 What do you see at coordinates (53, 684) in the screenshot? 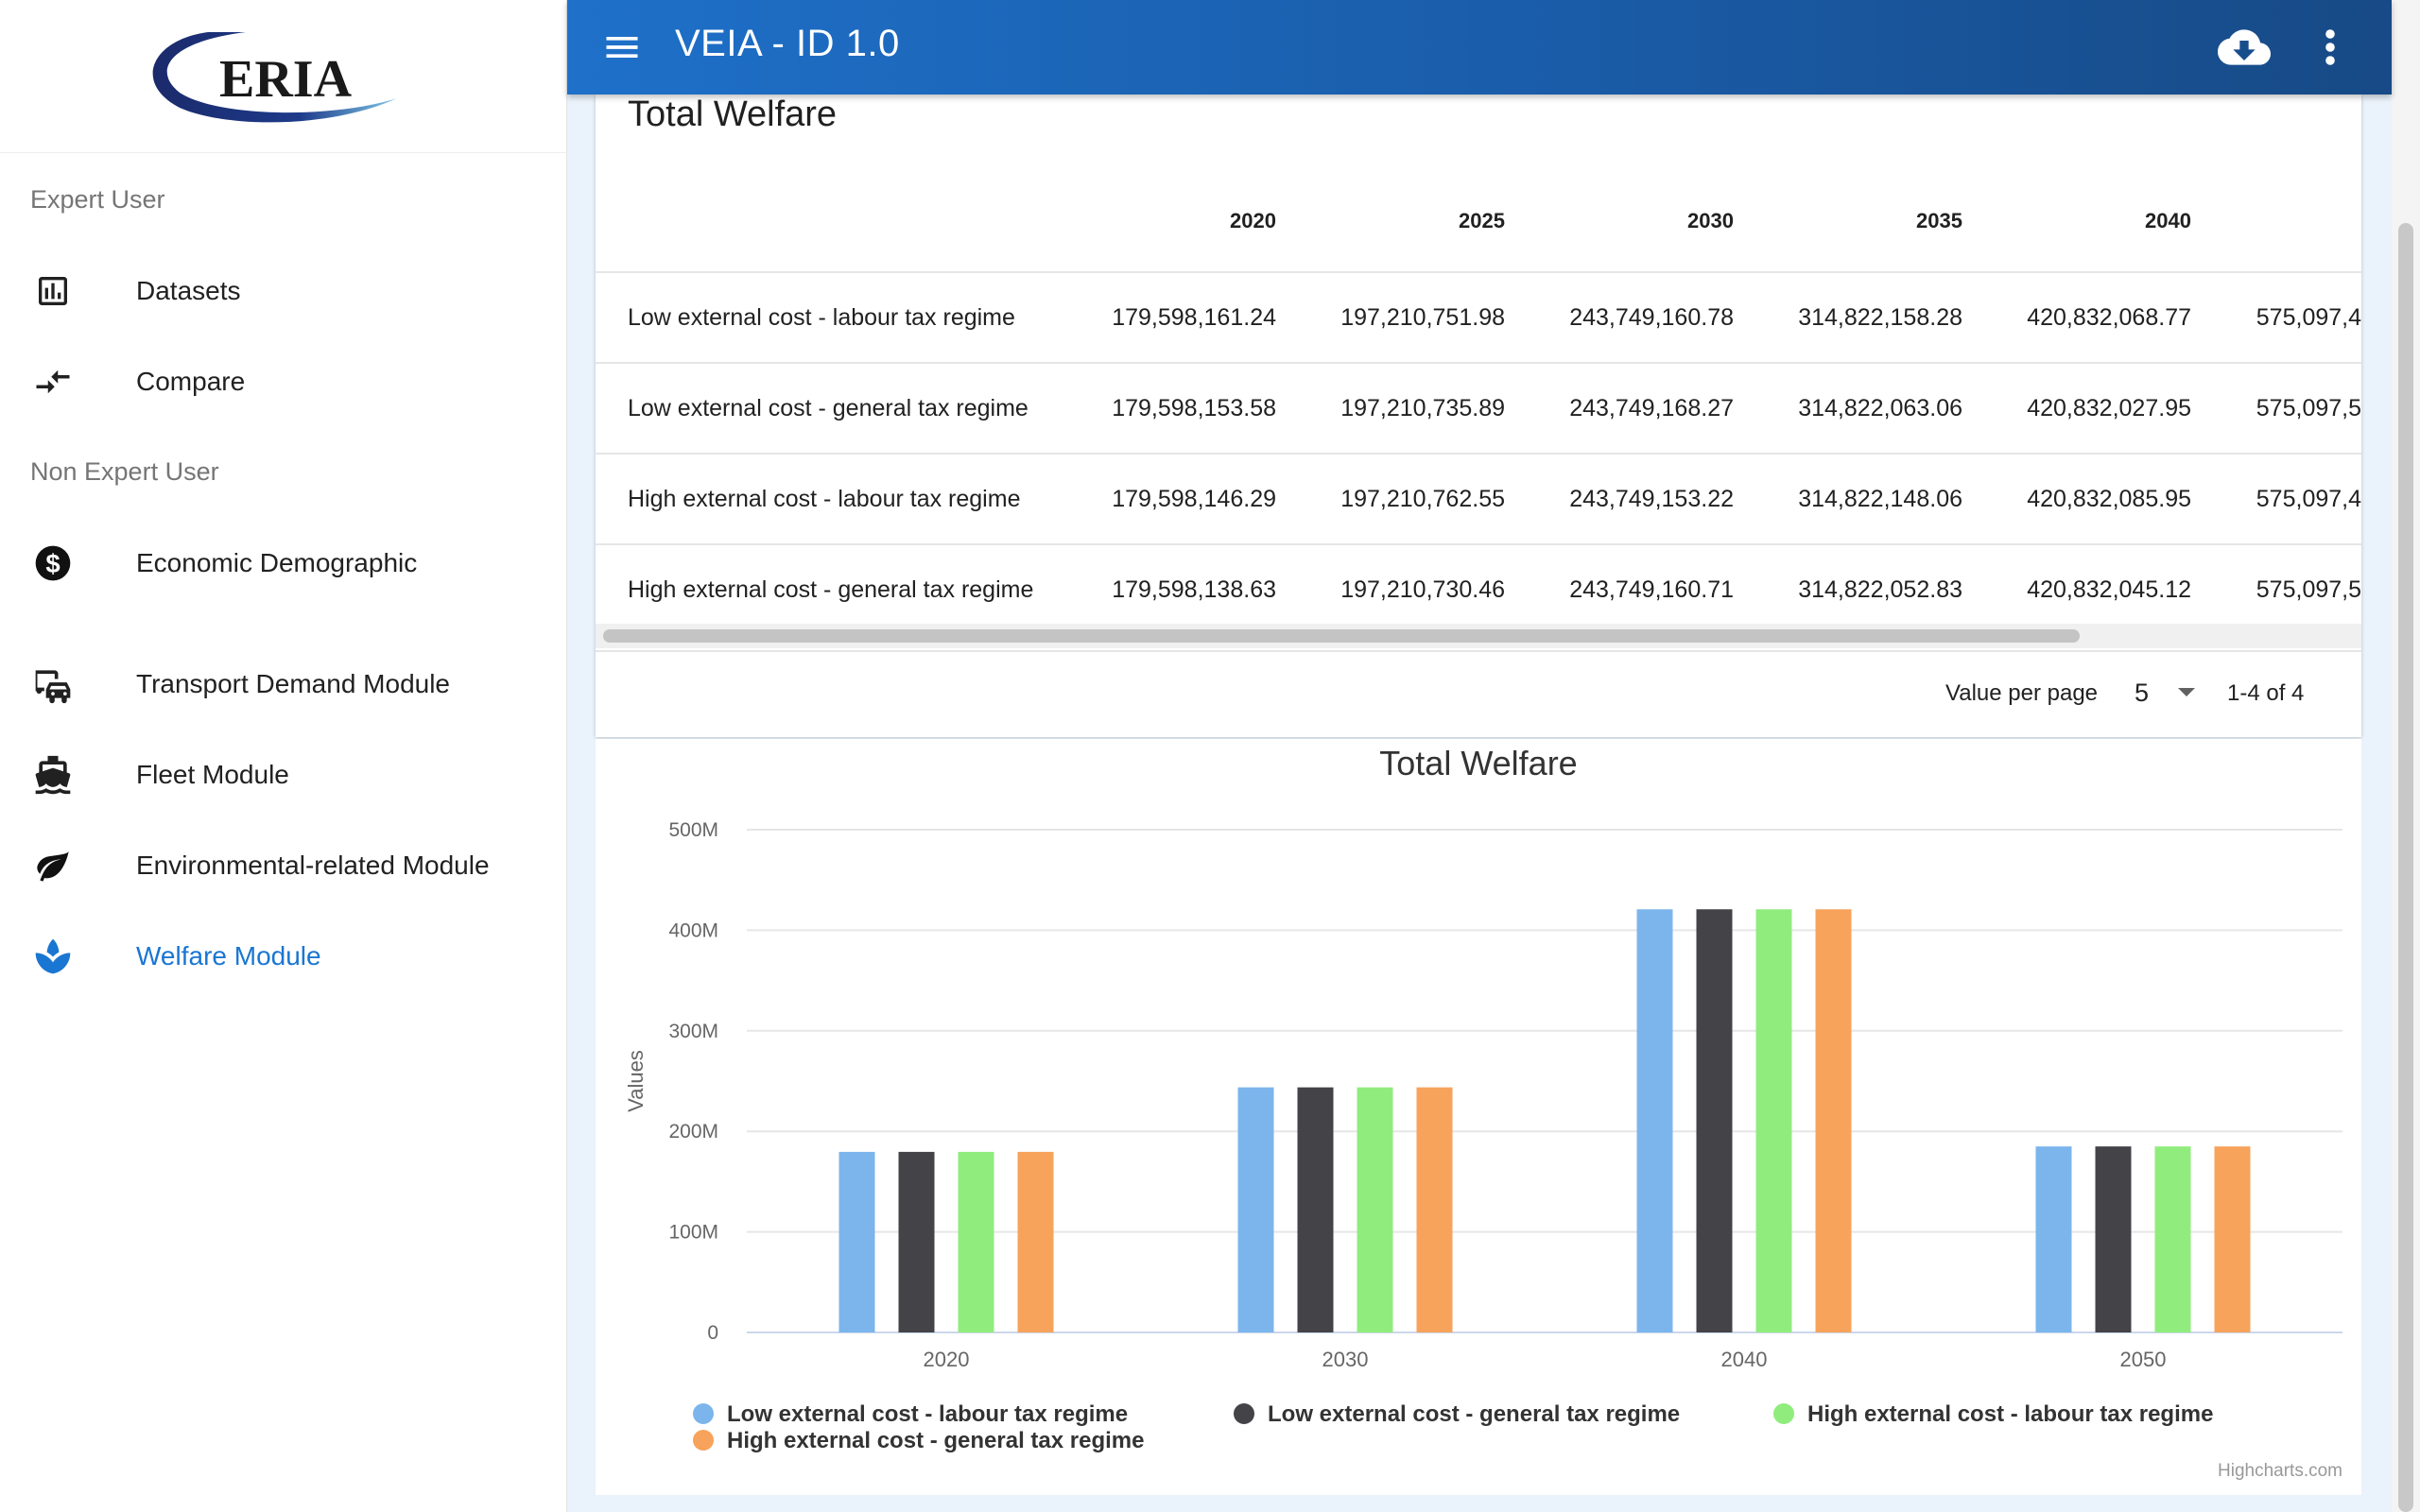
I see `transport-icon` at bounding box center [53, 684].